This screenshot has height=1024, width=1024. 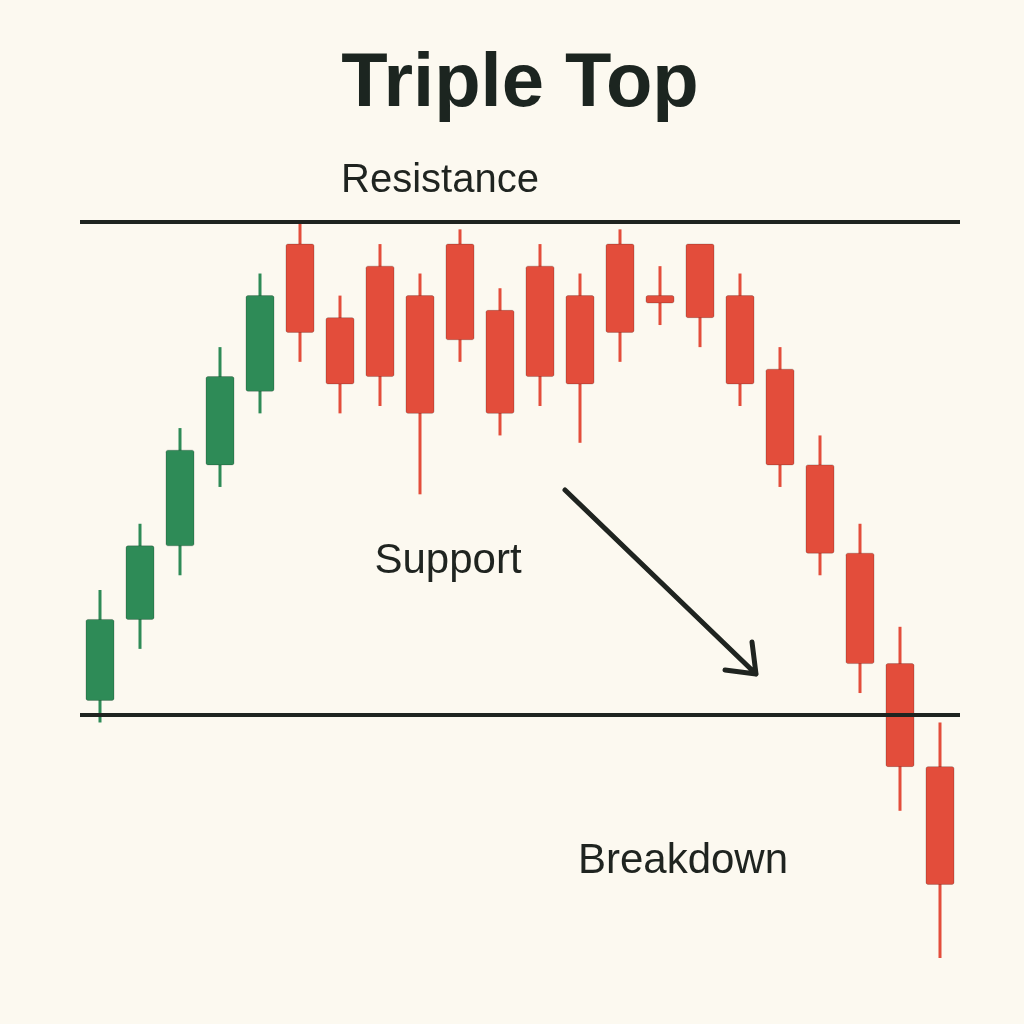 What do you see at coordinates (448, 558) in the screenshot?
I see `annotation: Support` at bounding box center [448, 558].